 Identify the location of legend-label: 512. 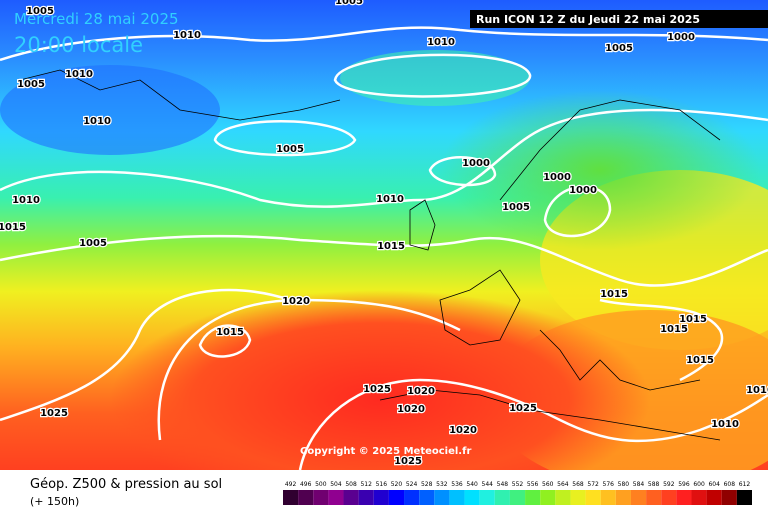
(366, 484).